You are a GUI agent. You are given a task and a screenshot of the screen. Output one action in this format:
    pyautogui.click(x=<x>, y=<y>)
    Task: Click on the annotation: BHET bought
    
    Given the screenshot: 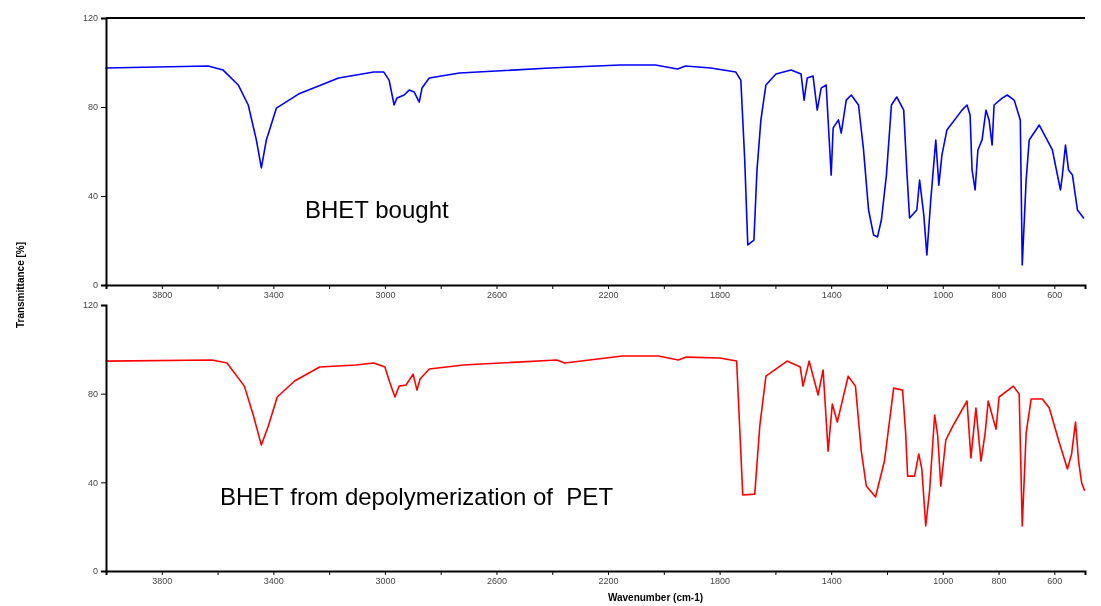 What is the action you would take?
    pyautogui.click(x=377, y=210)
    